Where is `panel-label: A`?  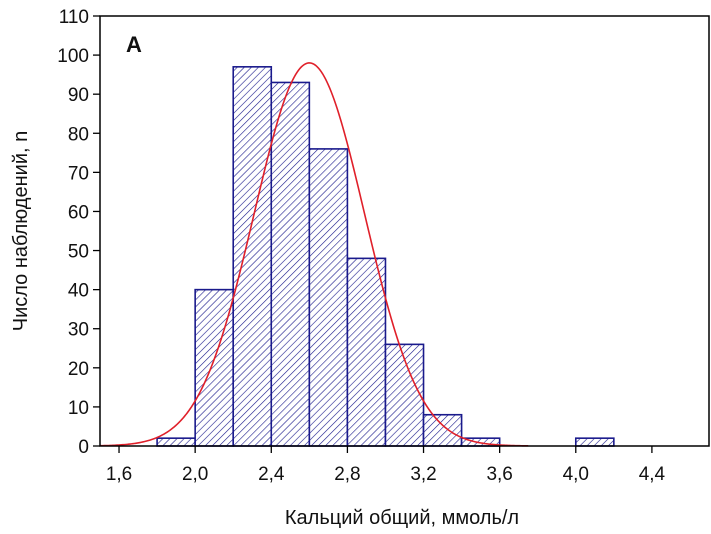 panel-label: A is located at coordinates (134, 44).